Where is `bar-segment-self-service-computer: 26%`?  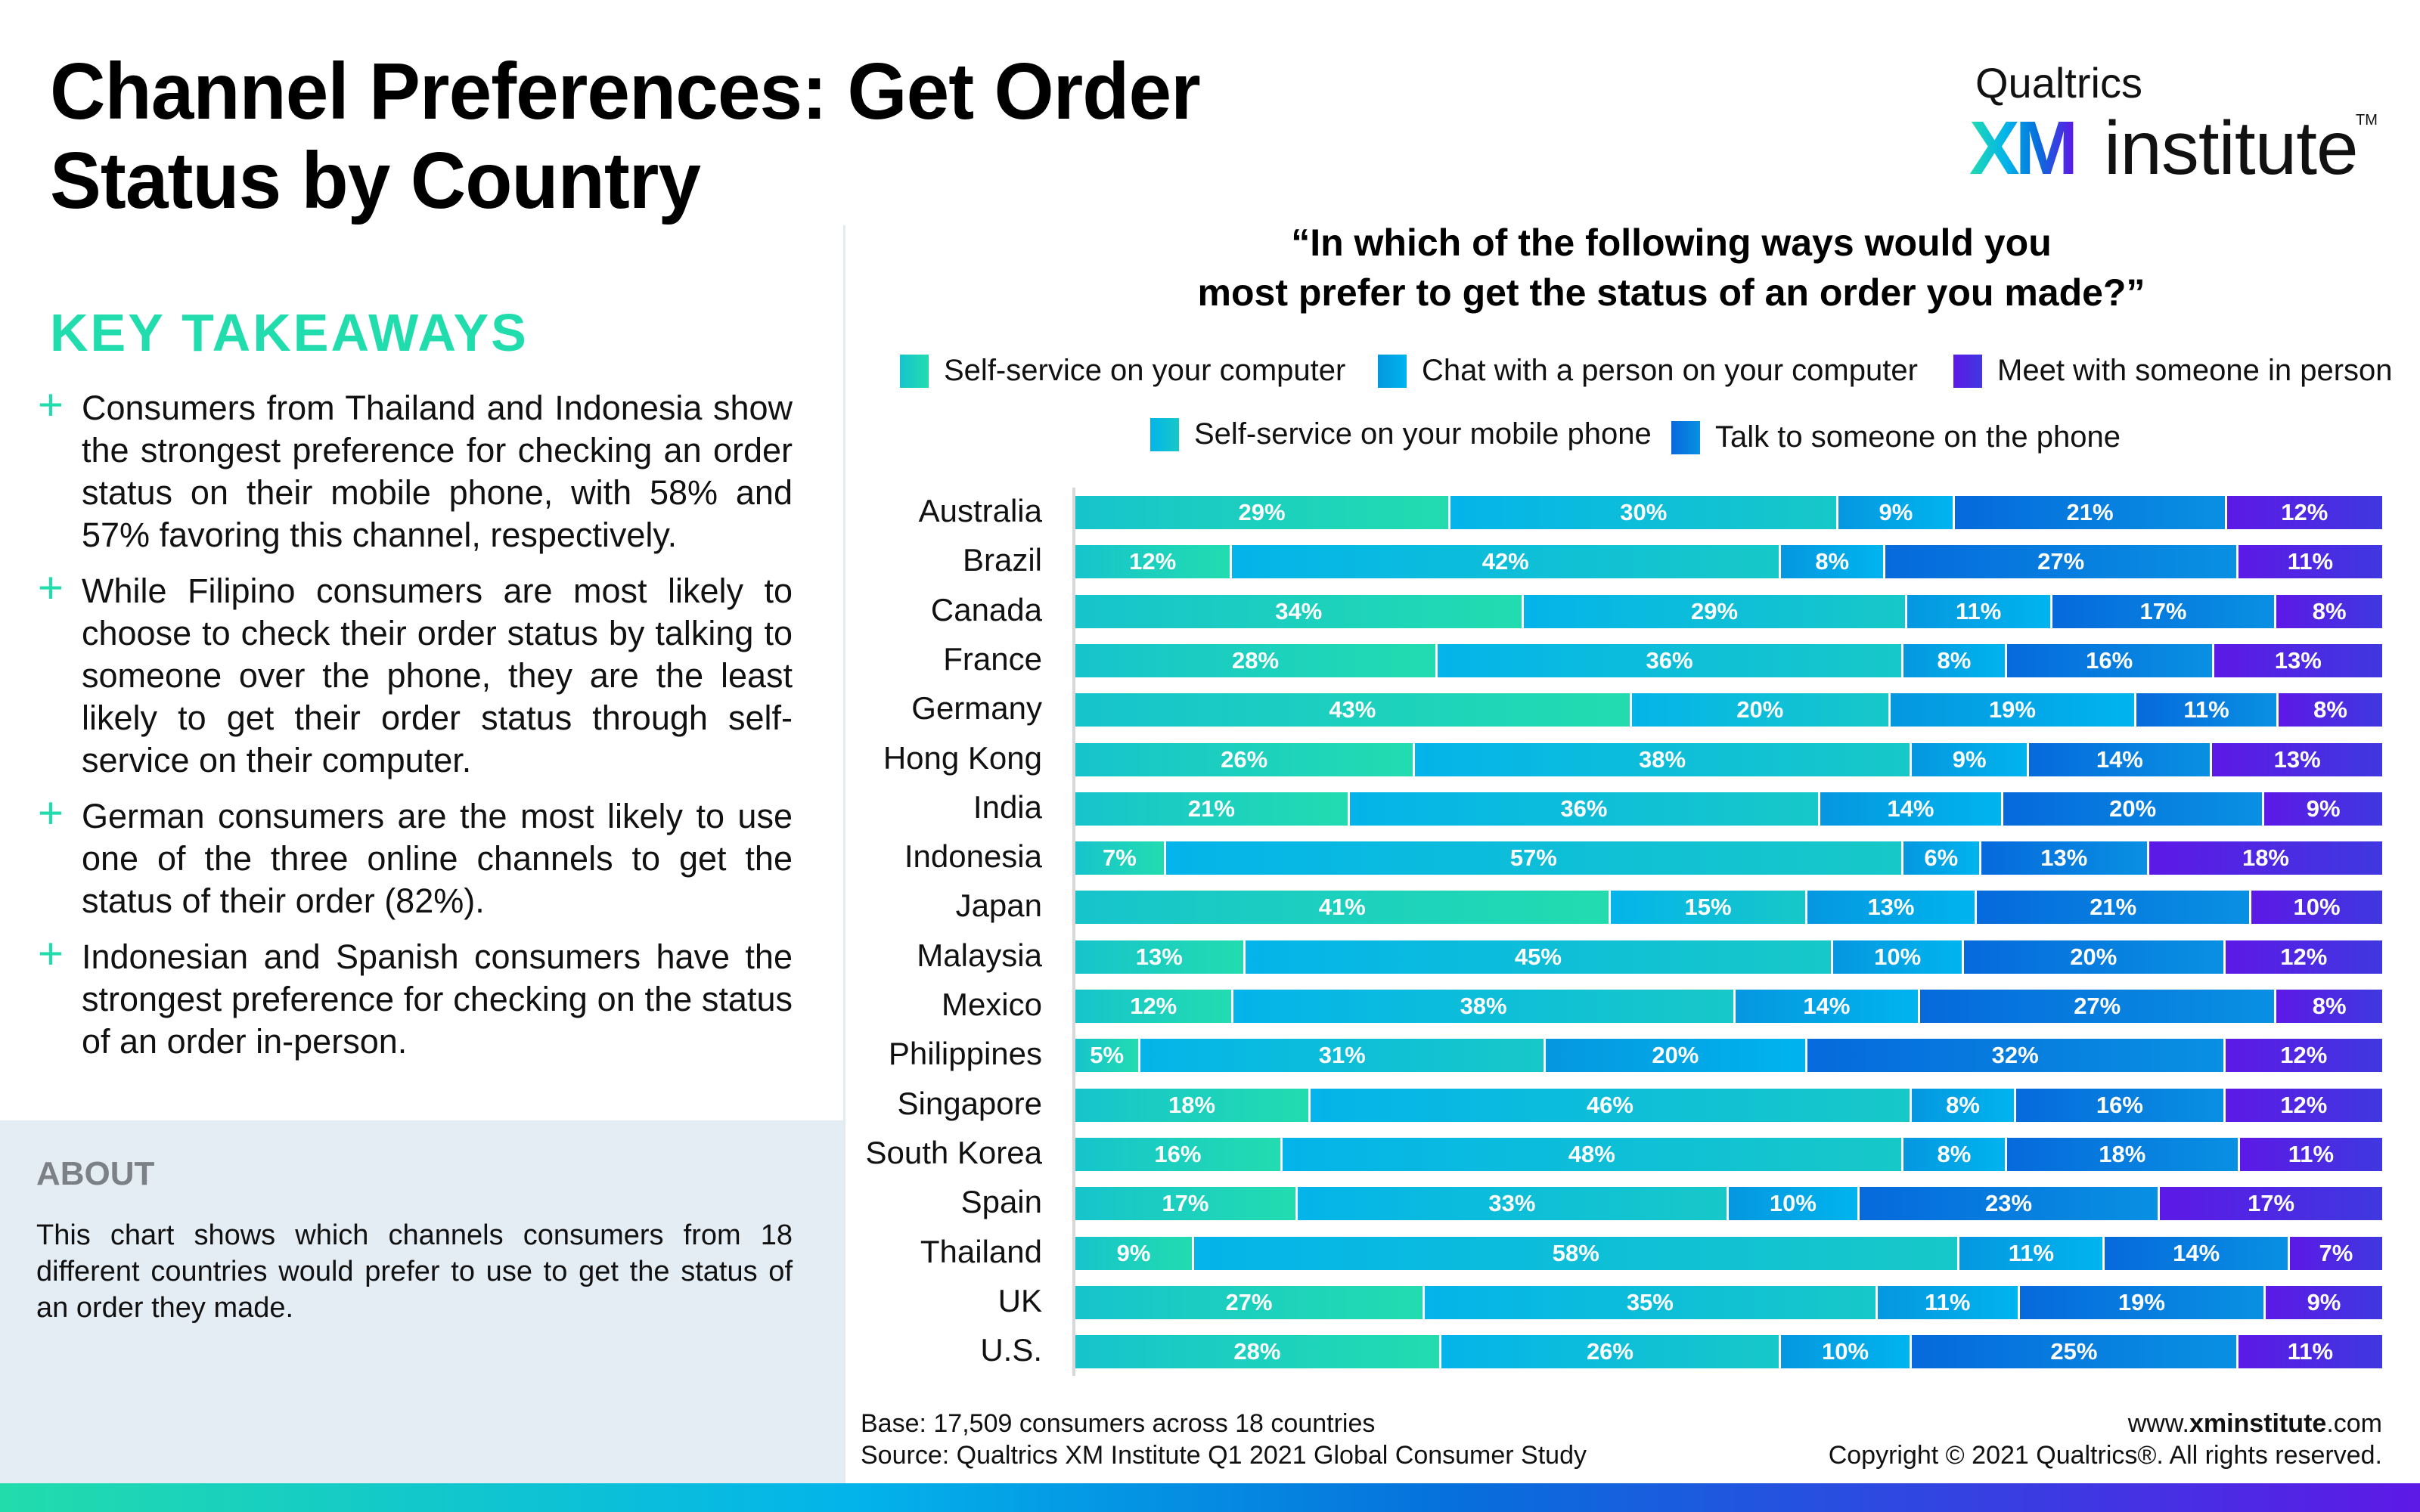
bar-segment-self-service-computer: 26% is located at coordinates (1245, 759).